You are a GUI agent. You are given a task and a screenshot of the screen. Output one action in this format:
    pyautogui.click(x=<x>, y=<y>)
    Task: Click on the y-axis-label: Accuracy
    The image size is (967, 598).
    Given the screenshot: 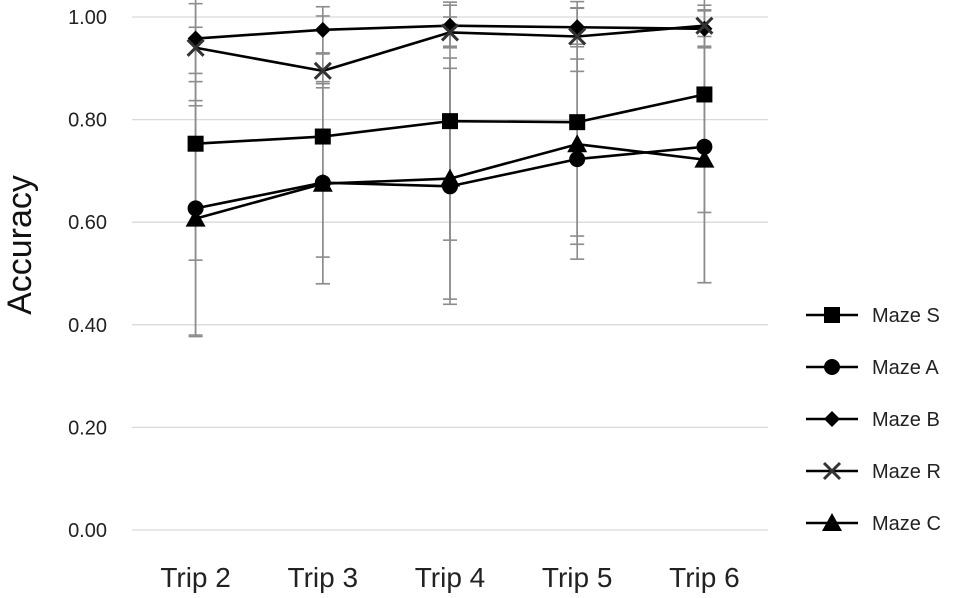 What is the action you would take?
    pyautogui.click(x=20, y=245)
    